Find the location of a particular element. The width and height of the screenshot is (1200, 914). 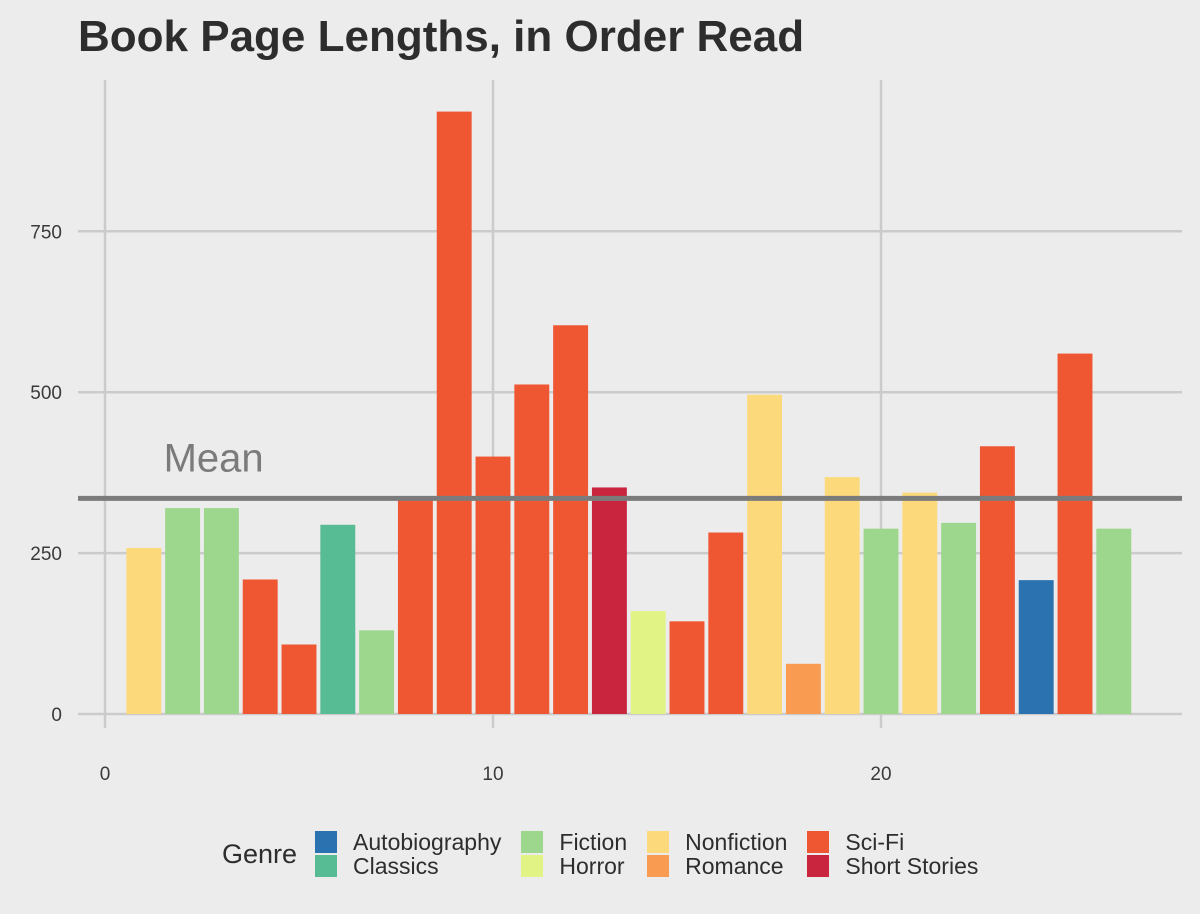

legend-item: Short Stories is located at coordinates (892, 866).